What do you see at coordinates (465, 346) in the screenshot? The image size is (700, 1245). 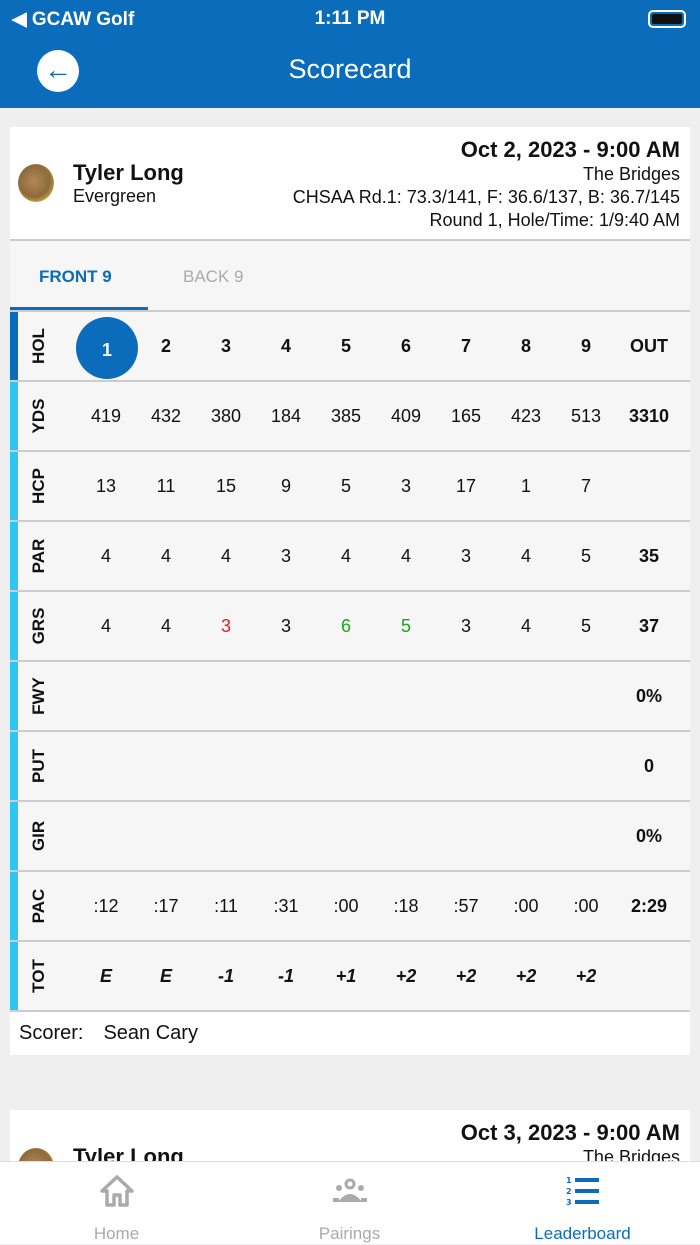 I see `hole-7: 7` at bounding box center [465, 346].